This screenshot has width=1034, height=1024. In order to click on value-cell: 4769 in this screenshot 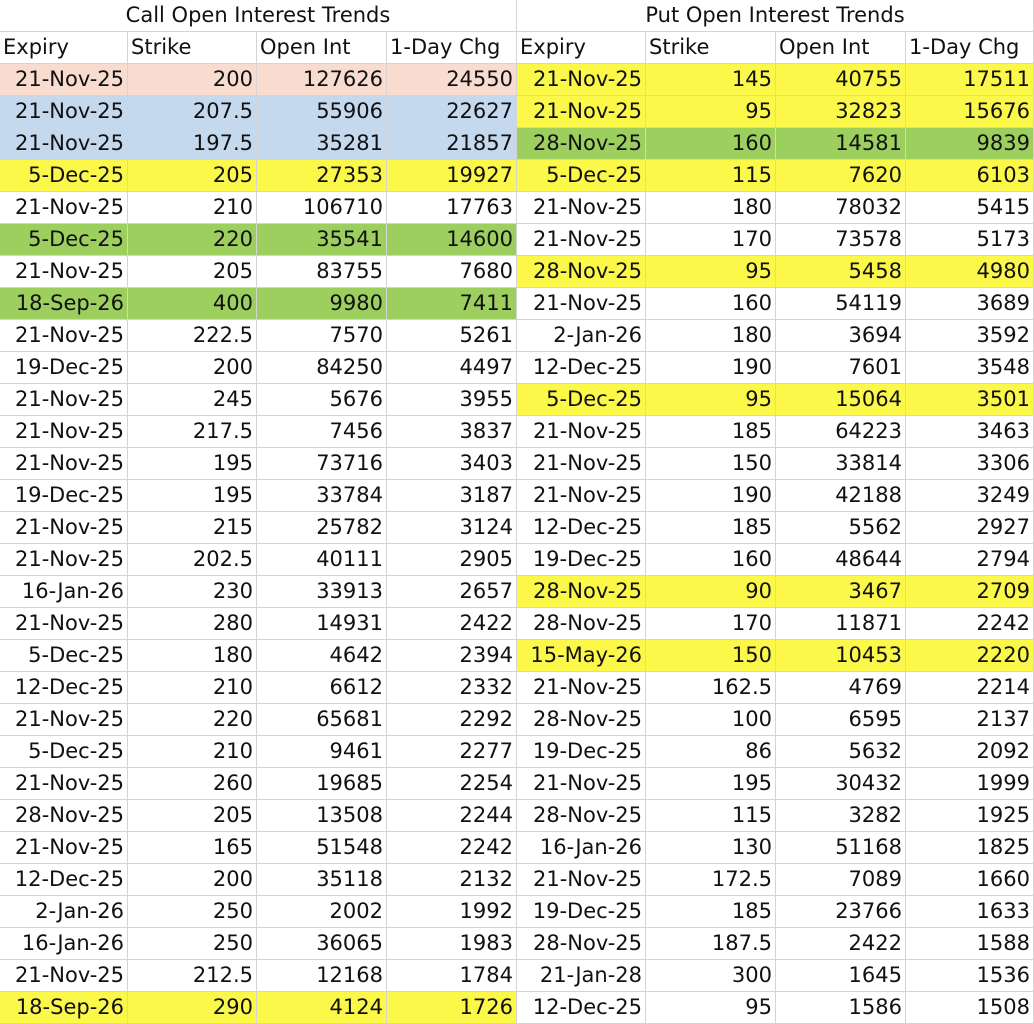, I will do `click(841, 688)`.